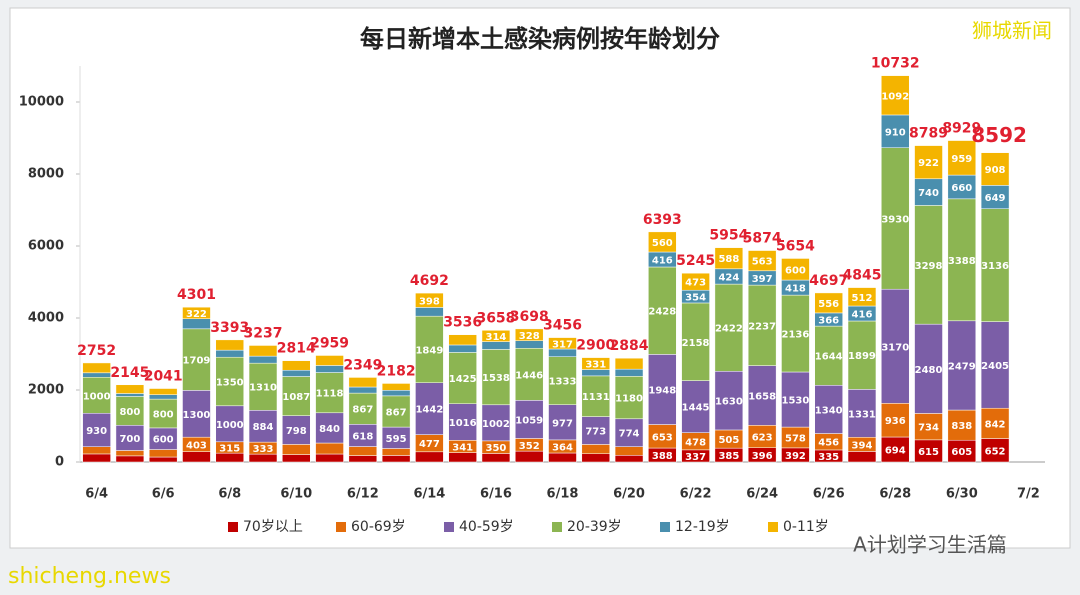 The image size is (1080, 595). I want to click on y-tick-label: 10000, so click(41, 102).